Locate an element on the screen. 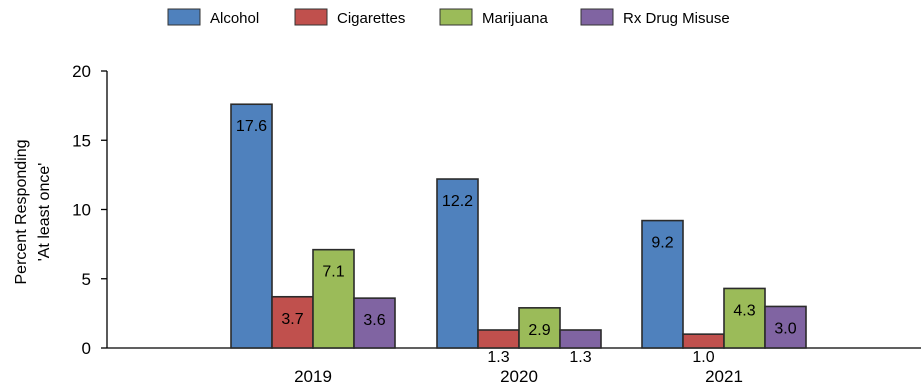  legend-label-3: Rx Drug Misuse is located at coordinates (676, 18).